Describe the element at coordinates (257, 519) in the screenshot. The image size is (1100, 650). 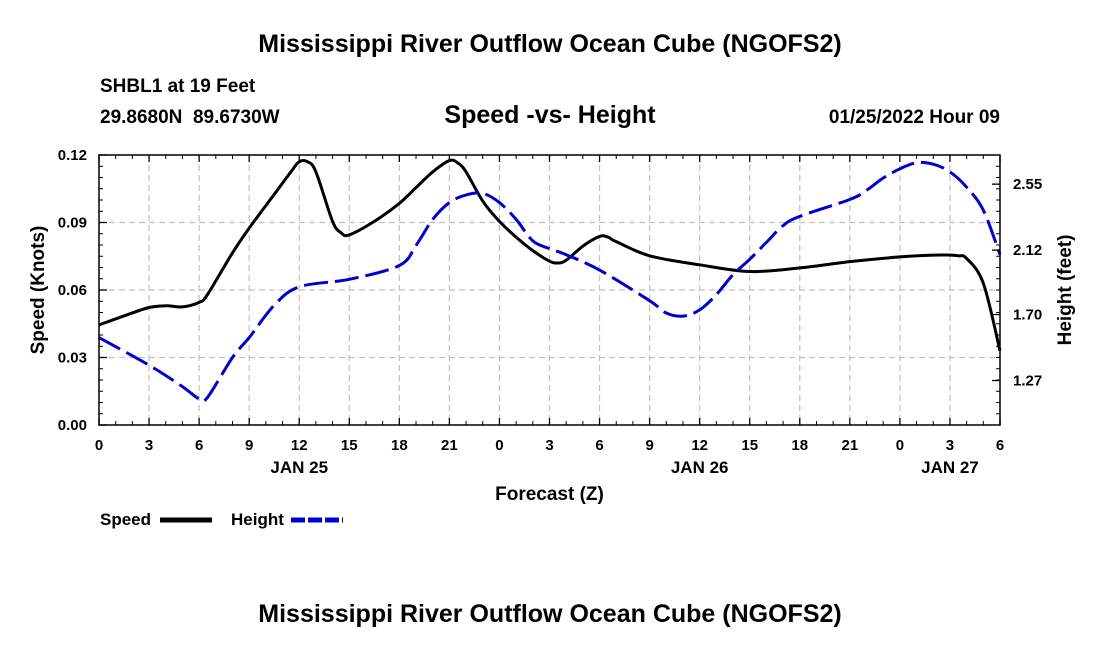
I see `legend-height-label: Height` at that location.